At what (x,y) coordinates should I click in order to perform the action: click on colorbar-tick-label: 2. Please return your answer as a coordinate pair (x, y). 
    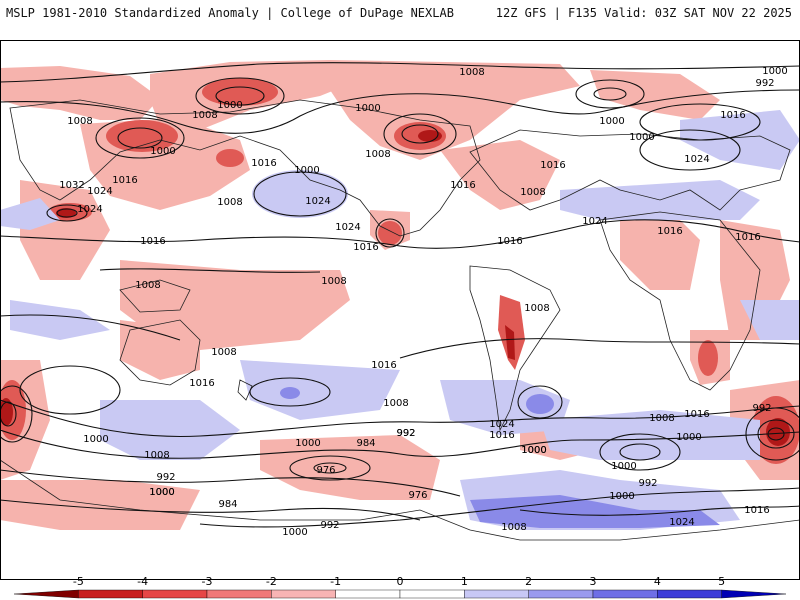
    Looking at the image, I should click on (528, 581).